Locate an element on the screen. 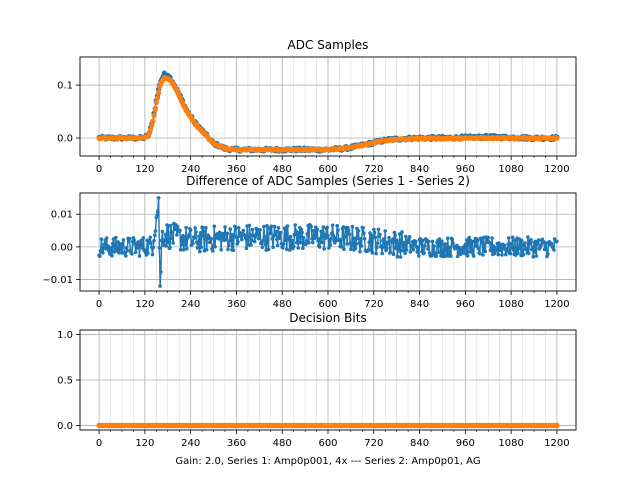 The width and height of the screenshot is (640, 480). subplot-title: Decision Bits is located at coordinates (327, 318).